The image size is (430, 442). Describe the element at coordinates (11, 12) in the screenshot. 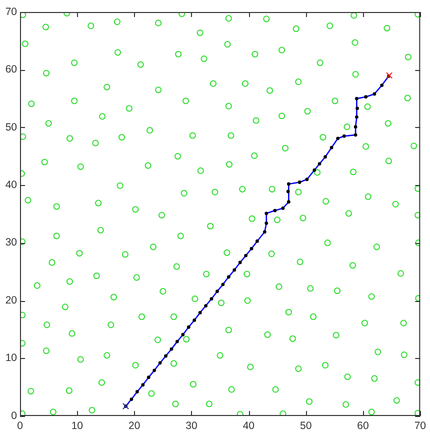

I see `y-tick-label: 70` at that location.